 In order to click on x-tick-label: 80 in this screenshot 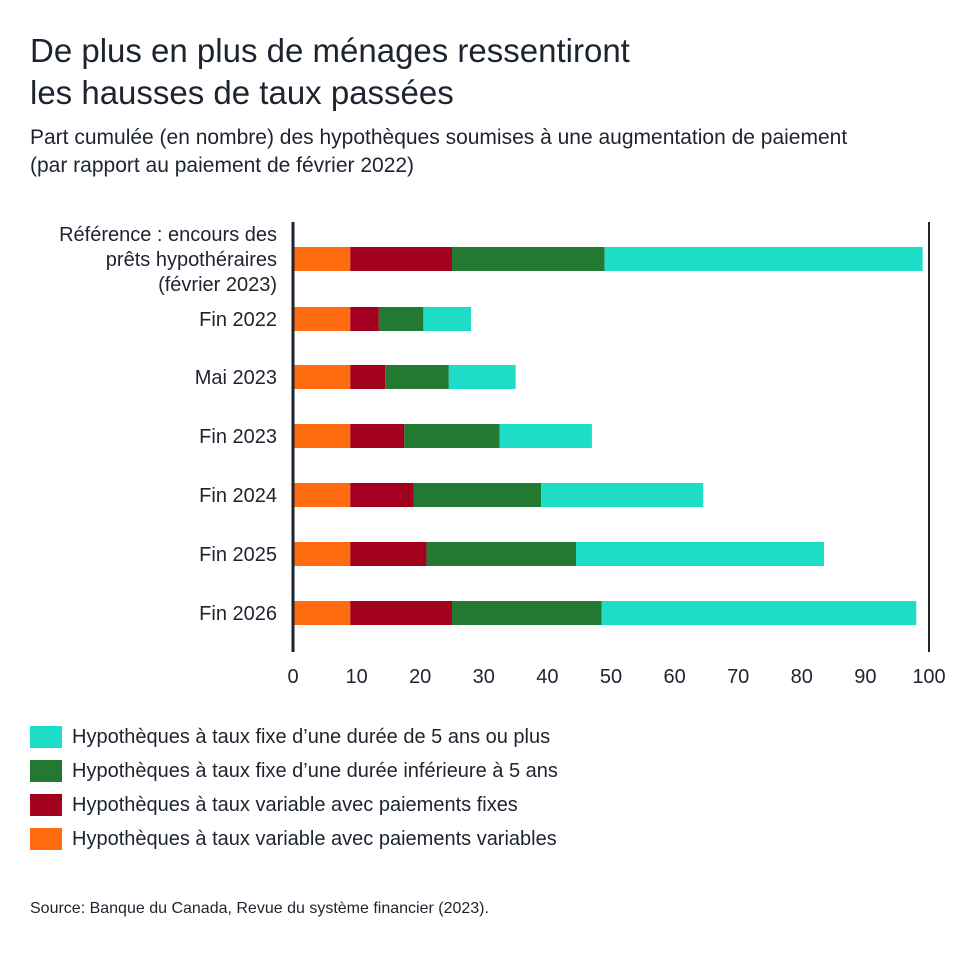, I will do `click(802, 677)`.